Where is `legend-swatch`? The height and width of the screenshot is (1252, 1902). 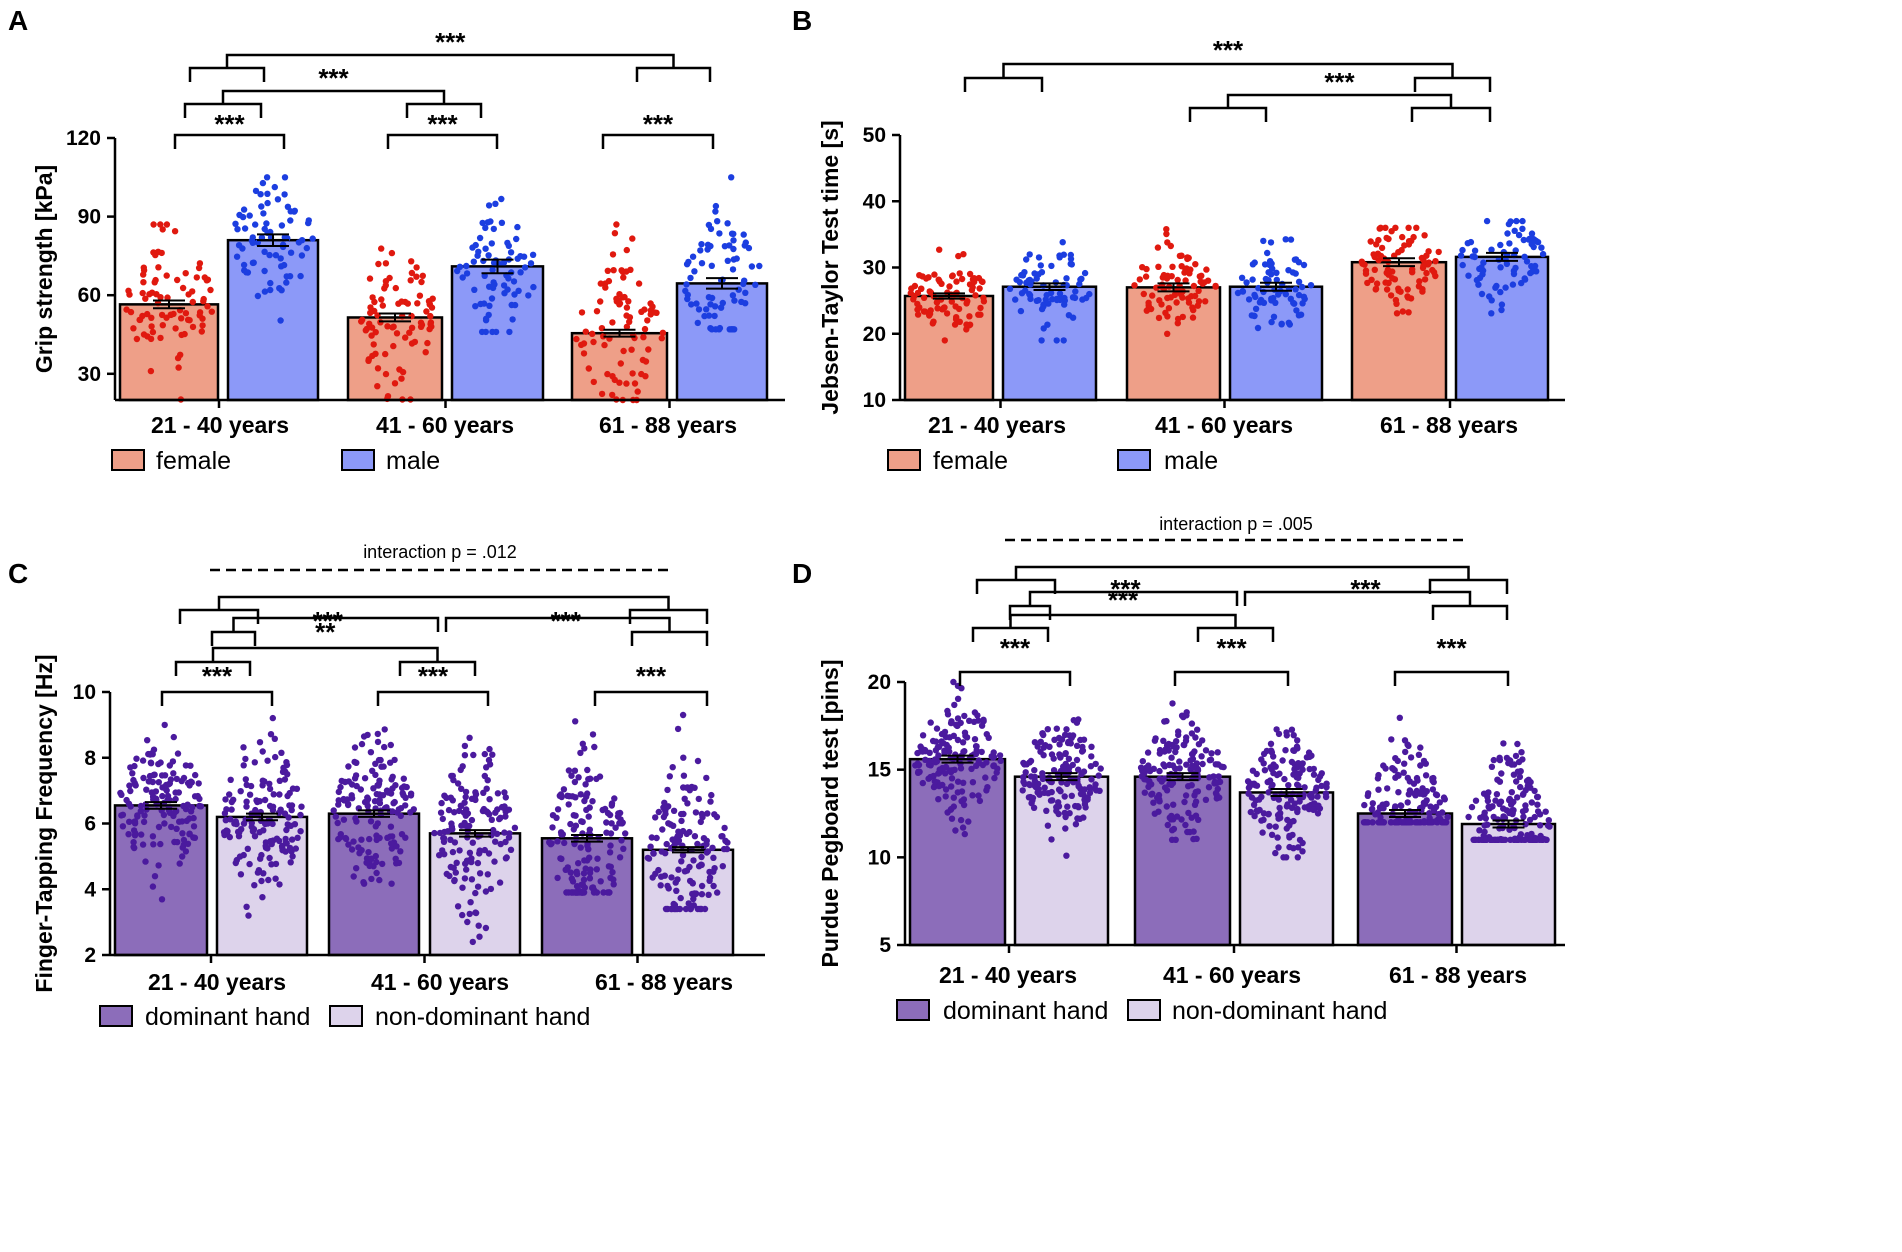 legend-swatch is located at coordinates (913, 1010).